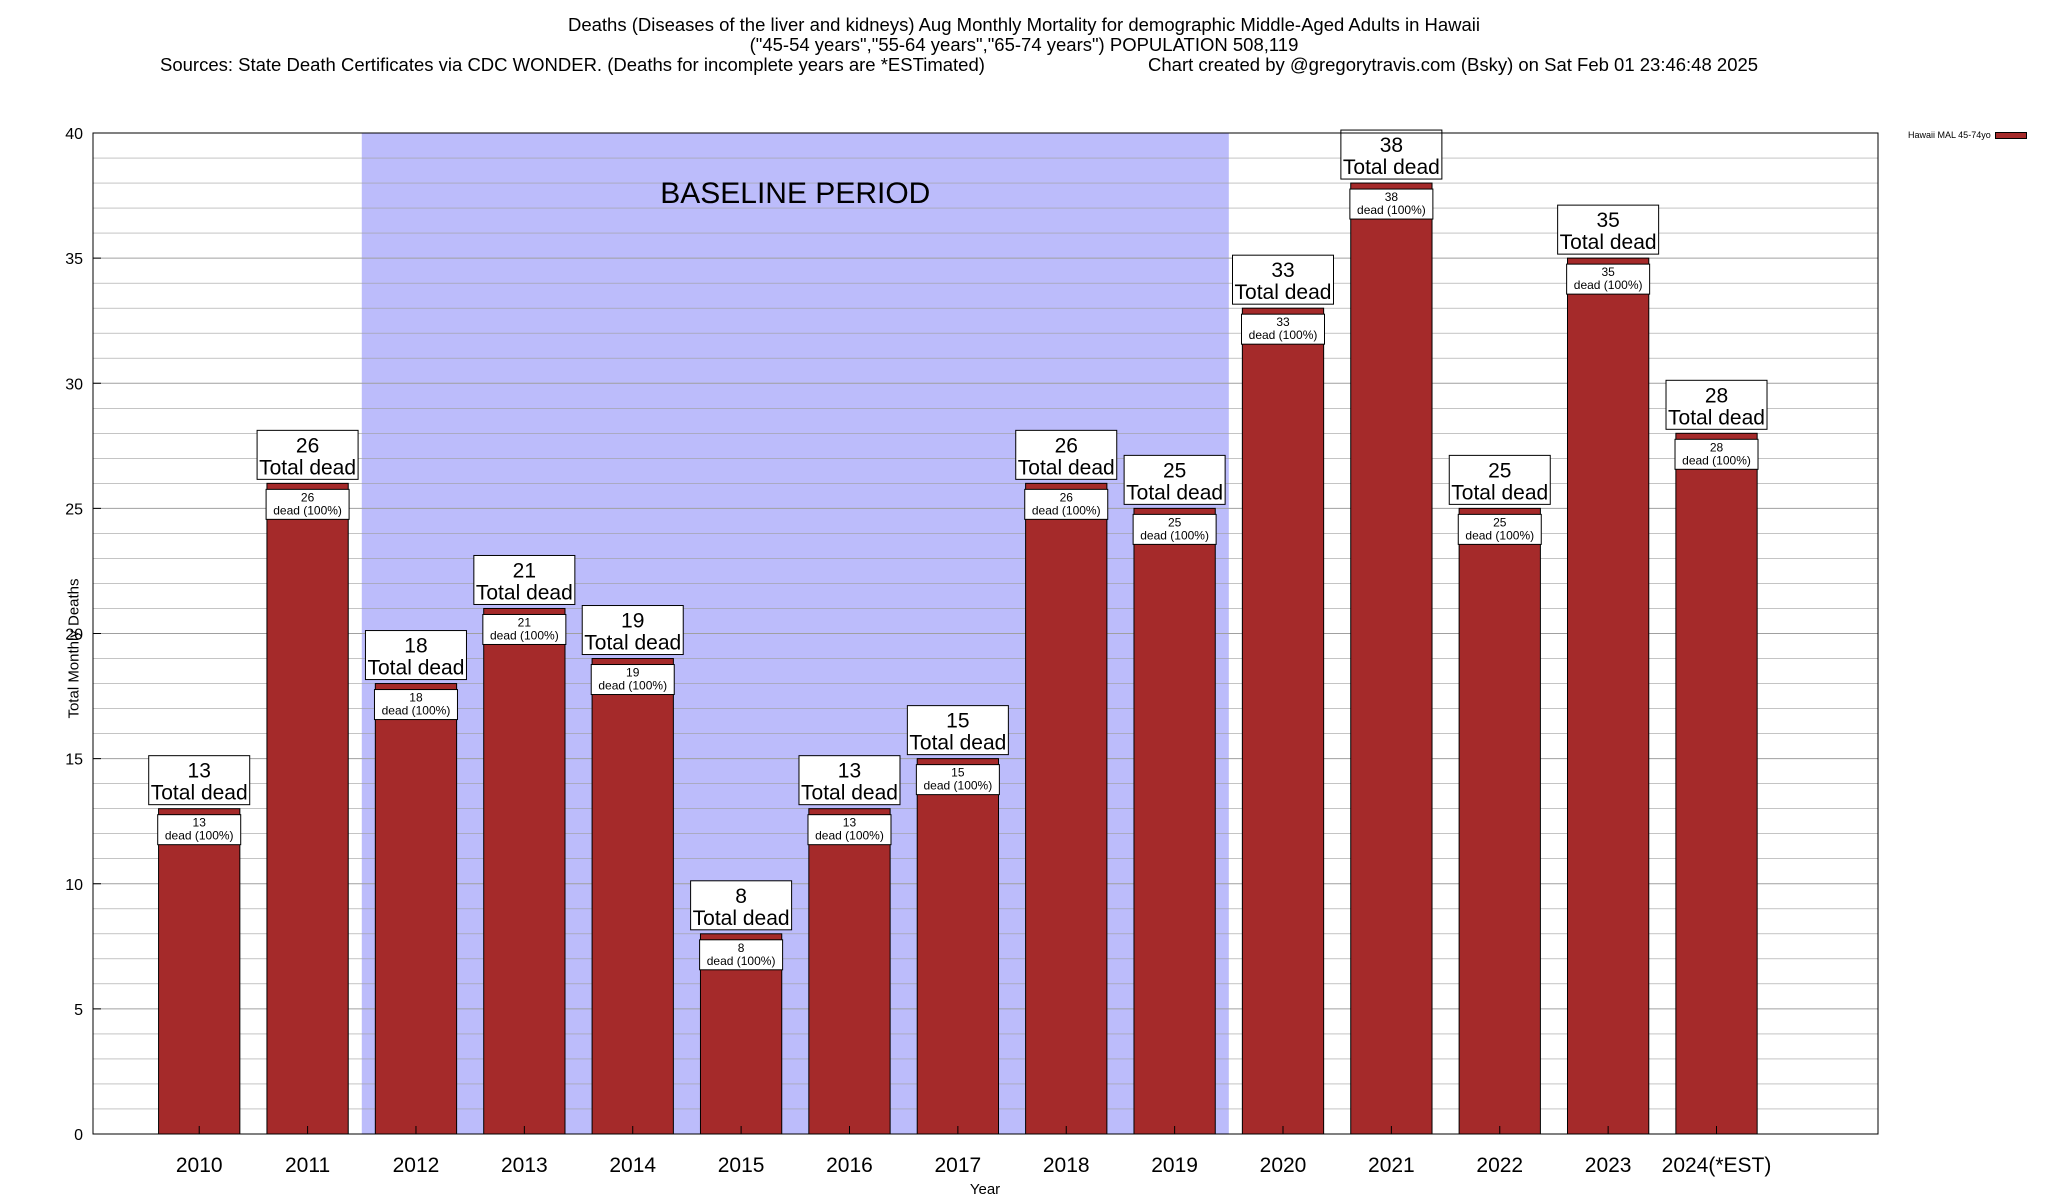 The width and height of the screenshot is (2048, 1200). What do you see at coordinates (524, 570) in the screenshot?
I see `bar-top-value-label: 21` at bounding box center [524, 570].